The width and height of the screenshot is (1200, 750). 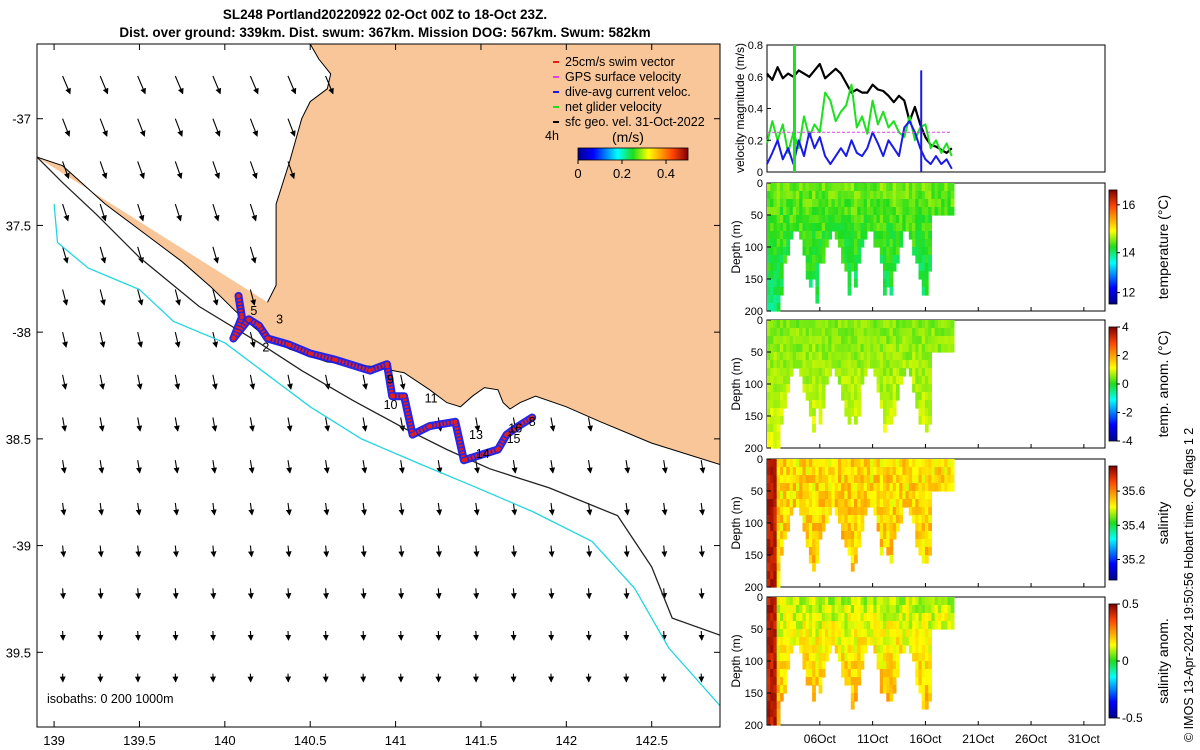 What do you see at coordinates (18, 439) in the screenshot?
I see `map-y-tick-label: 38.5` at bounding box center [18, 439].